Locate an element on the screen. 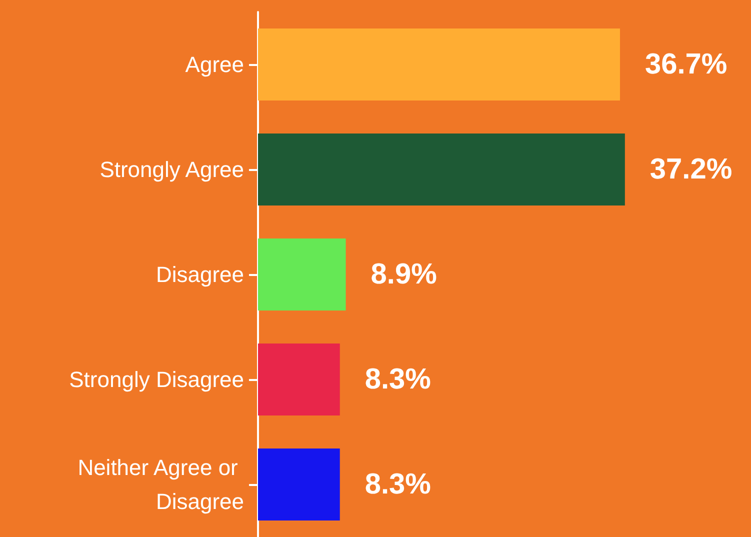 This screenshot has width=751, height=537. data-label: 8.9% is located at coordinates (404, 274).